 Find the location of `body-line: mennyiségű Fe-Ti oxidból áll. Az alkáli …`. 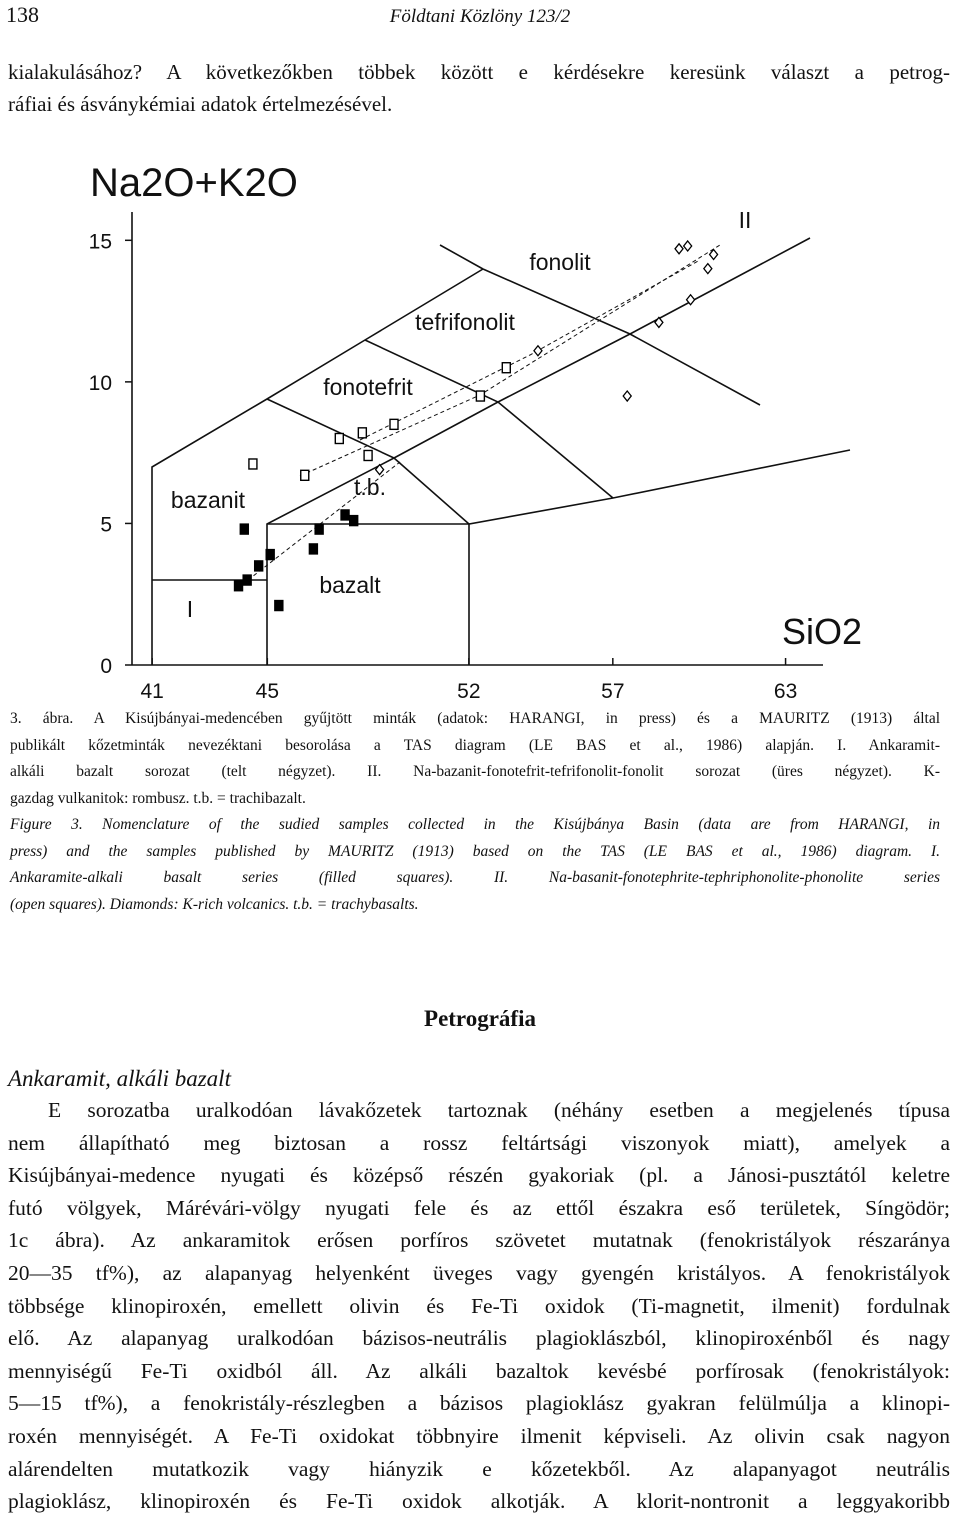

body-line: mennyiségű Fe-Ti oxidból áll. Az alkáli … is located at coordinates (479, 1370).